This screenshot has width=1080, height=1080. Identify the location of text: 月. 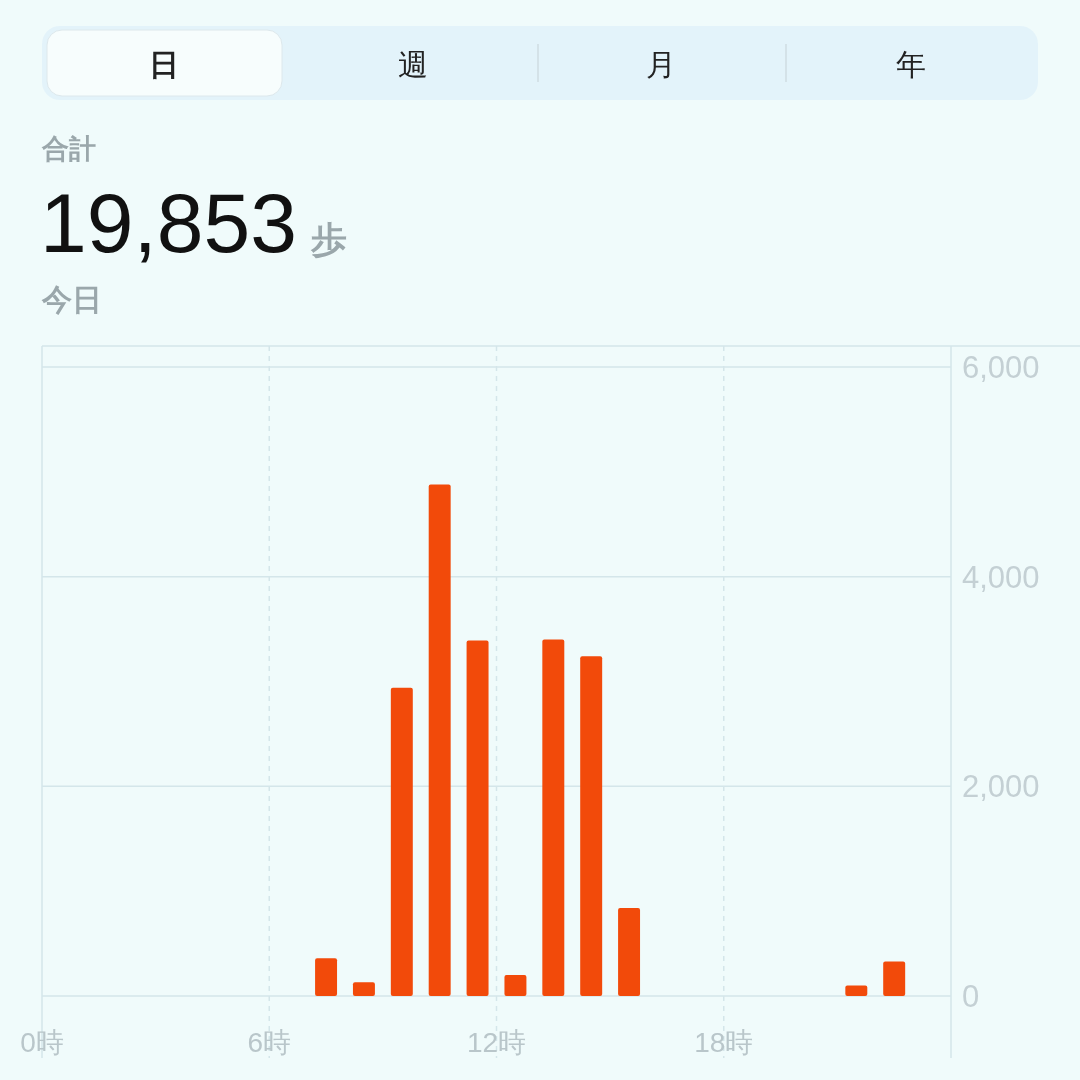
(661, 64).